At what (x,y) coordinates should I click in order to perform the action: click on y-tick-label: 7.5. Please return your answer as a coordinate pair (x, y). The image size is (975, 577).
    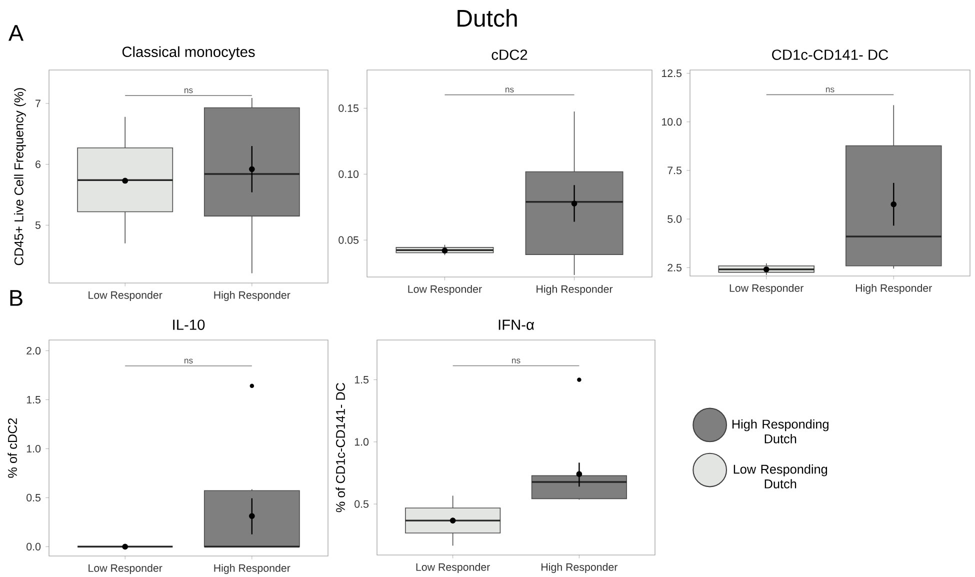
    Looking at the image, I should click on (675, 170).